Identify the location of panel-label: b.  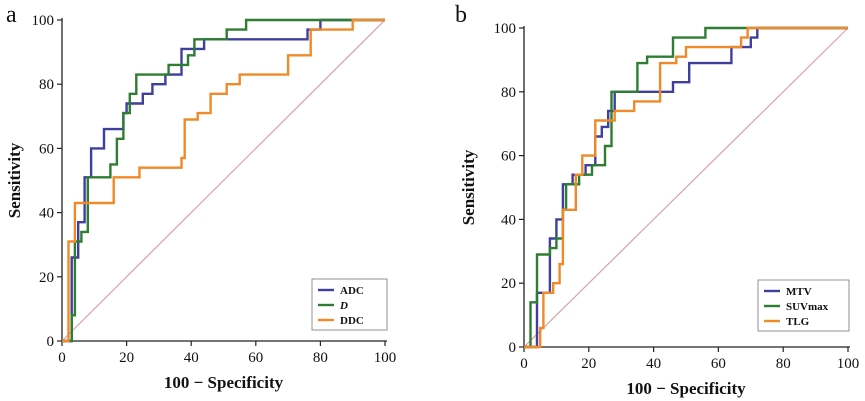
(461, 15).